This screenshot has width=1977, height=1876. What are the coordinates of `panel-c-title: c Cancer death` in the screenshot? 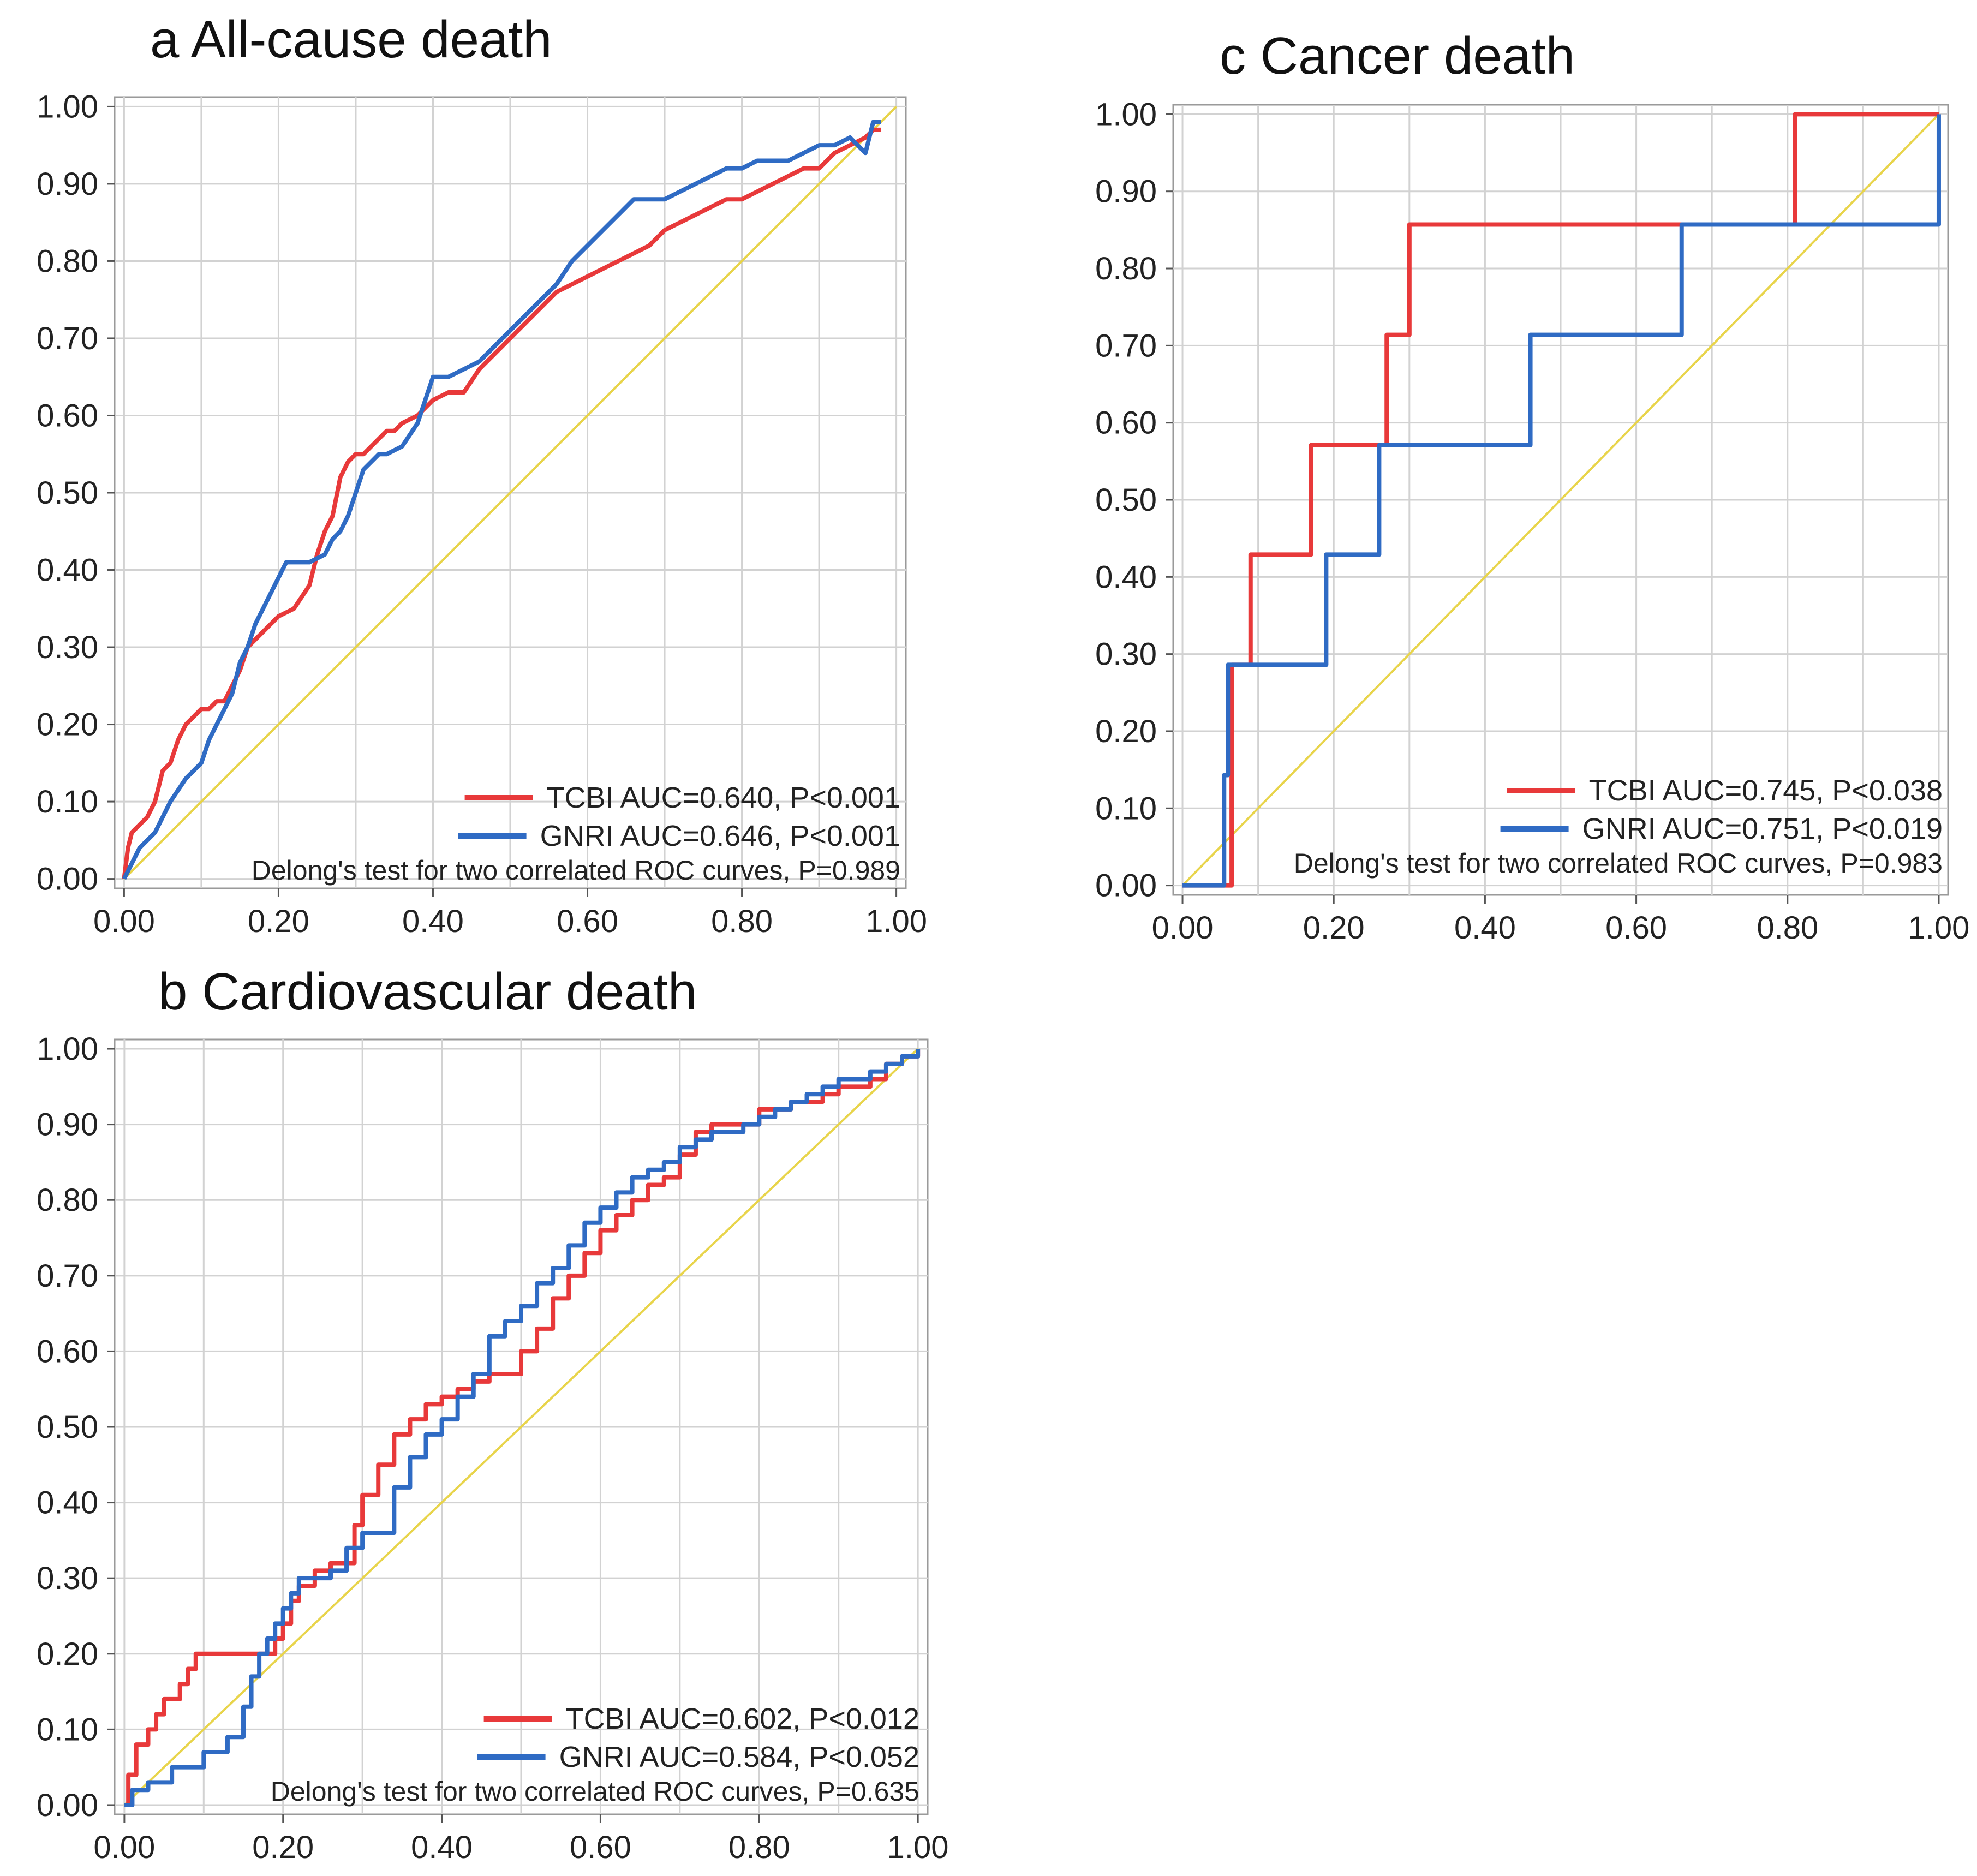 It's located at (1397, 56).